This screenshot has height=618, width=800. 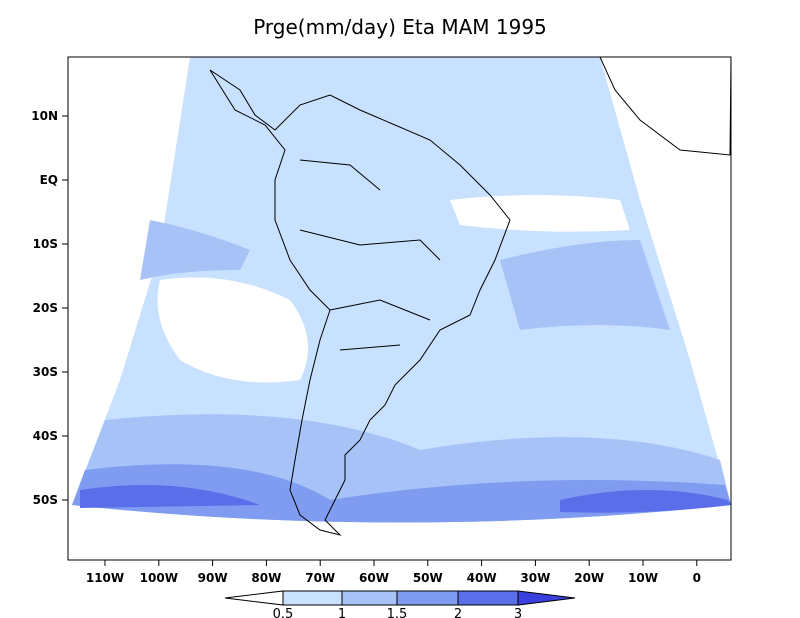 I want to click on lon-label: 20W, so click(x=589, y=578).